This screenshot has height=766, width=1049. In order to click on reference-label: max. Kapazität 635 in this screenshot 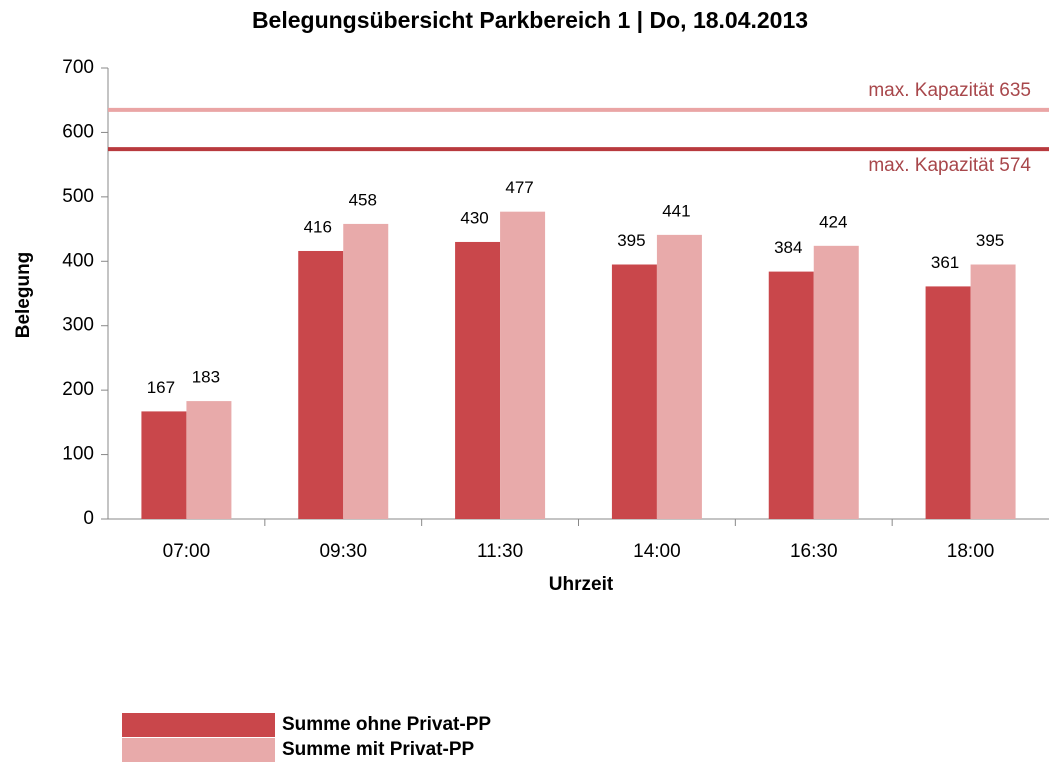, I will do `click(949, 90)`.